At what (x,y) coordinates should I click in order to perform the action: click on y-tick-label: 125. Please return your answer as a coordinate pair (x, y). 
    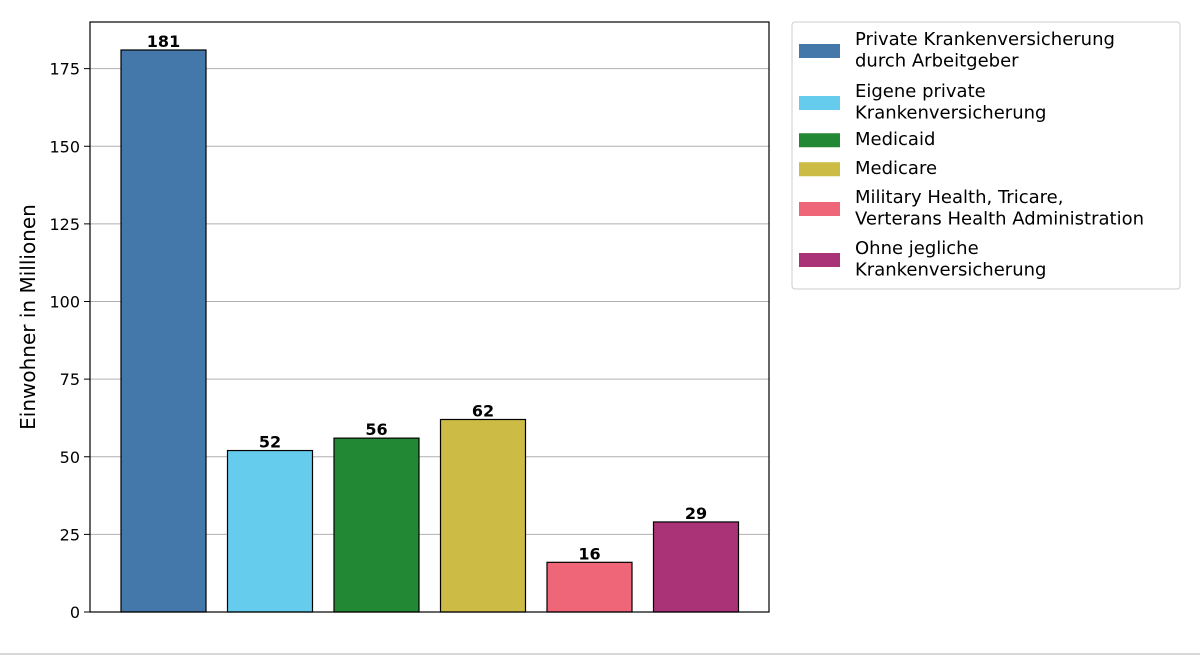
    Looking at the image, I should click on (64, 224).